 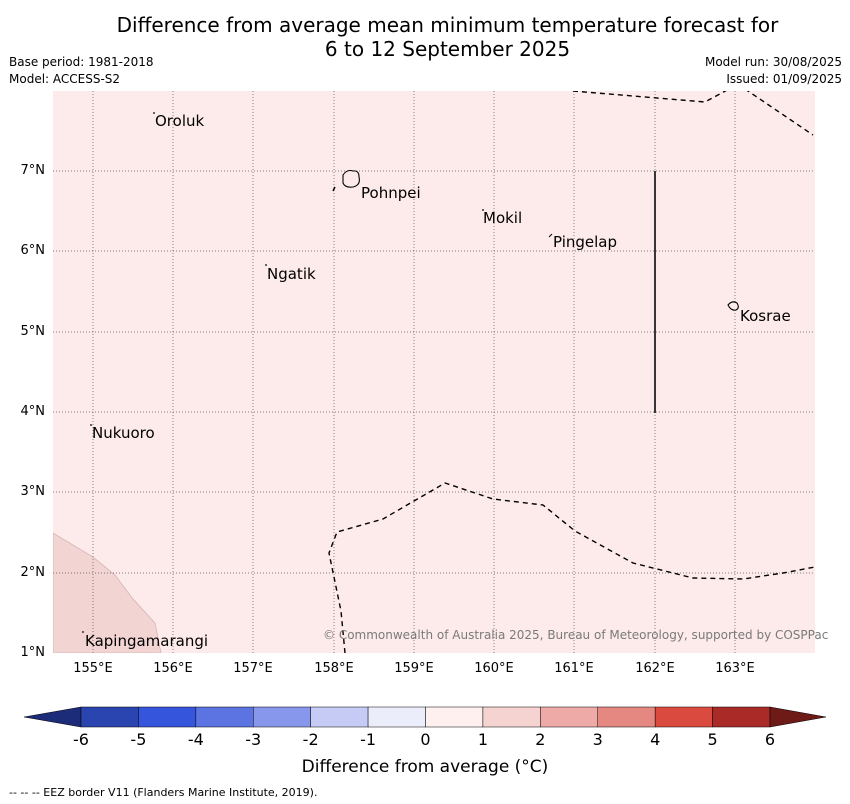 I want to click on colorbar-tick-label: 2, so click(x=540, y=739).